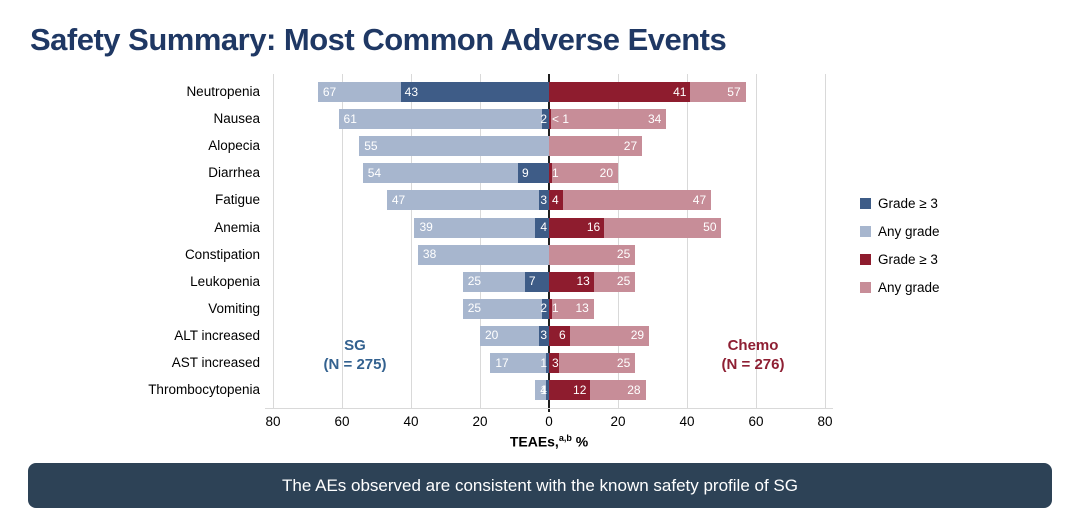  I want to click on row-label-anemia: Anemia, so click(237, 227).